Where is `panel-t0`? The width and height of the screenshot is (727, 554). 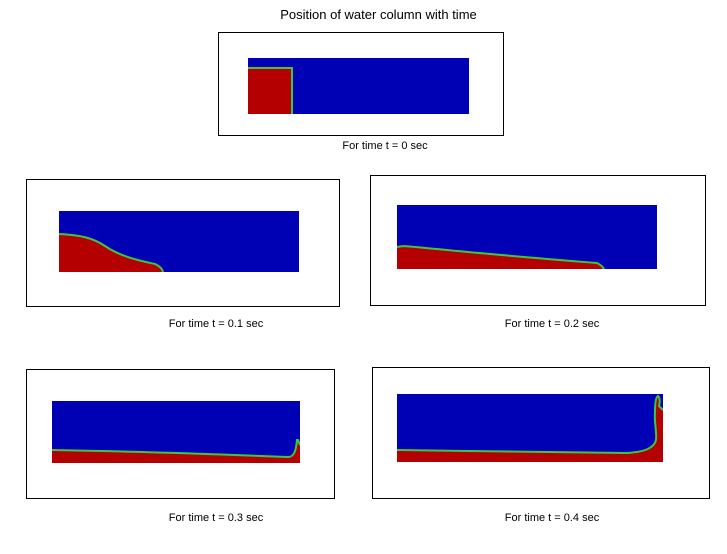 panel-t0 is located at coordinates (361, 84).